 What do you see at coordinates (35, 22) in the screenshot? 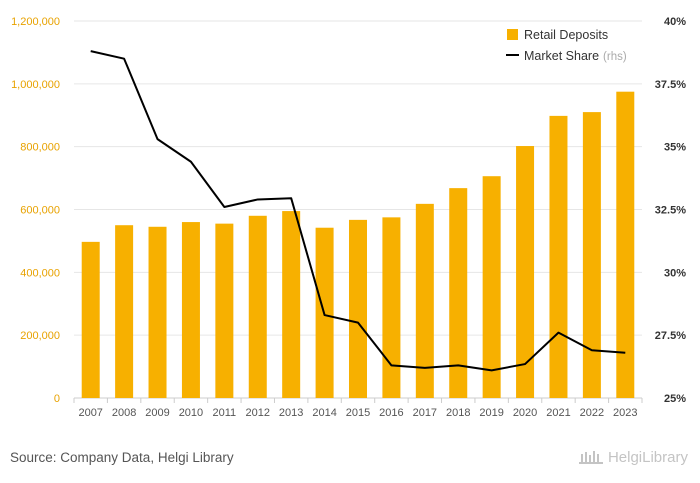
I see `left-tick-label: 1,200,000` at bounding box center [35, 22].